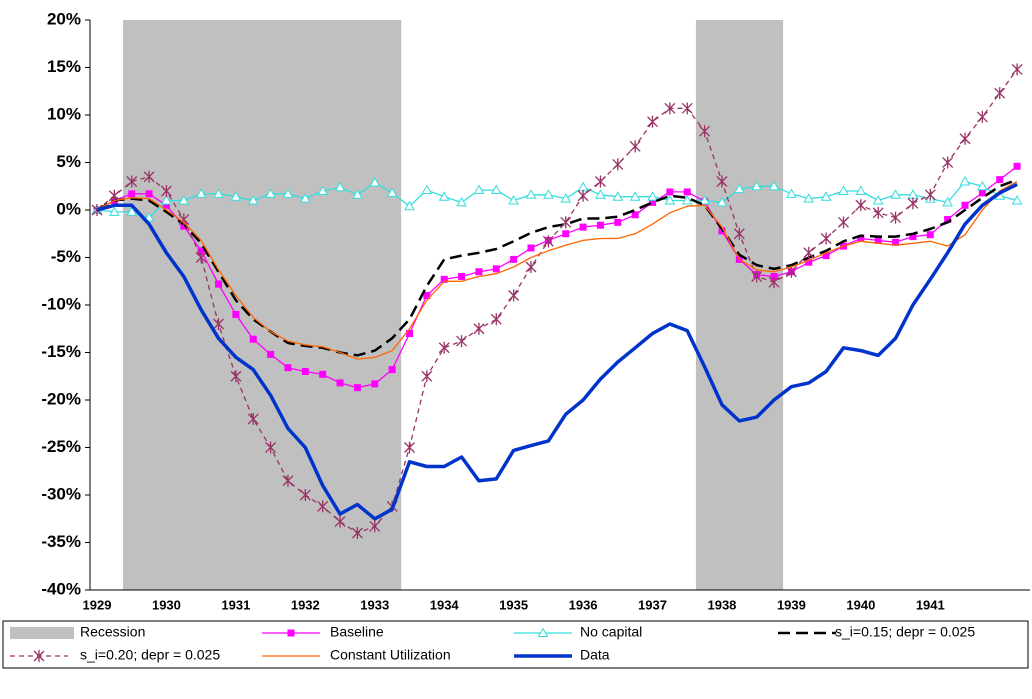 The image size is (1032, 699). I want to click on legend-label: No capital, so click(611, 632).